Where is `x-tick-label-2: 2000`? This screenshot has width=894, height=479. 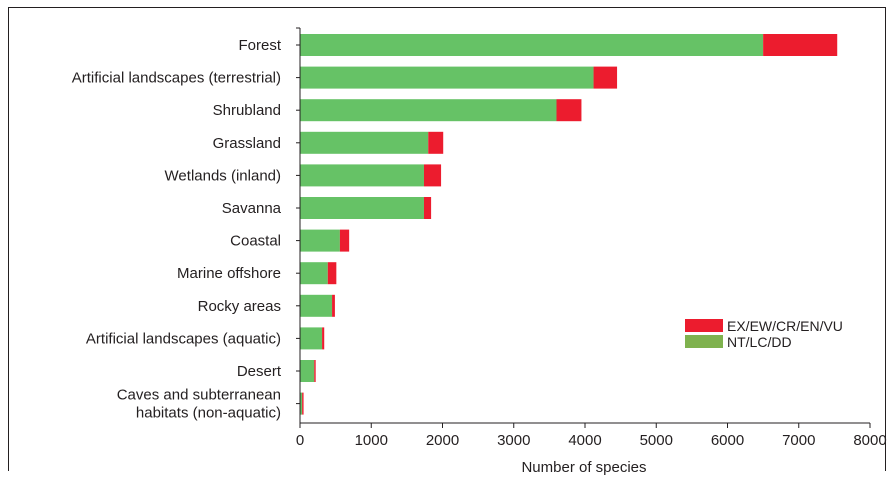 x-tick-label-2: 2000 is located at coordinates (442, 440).